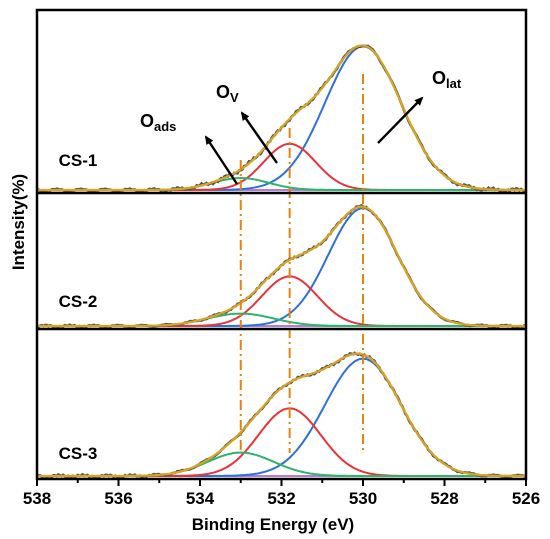  What do you see at coordinates (118, 498) in the screenshot?
I see `x-tick-label: 536` at bounding box center [118, 498].